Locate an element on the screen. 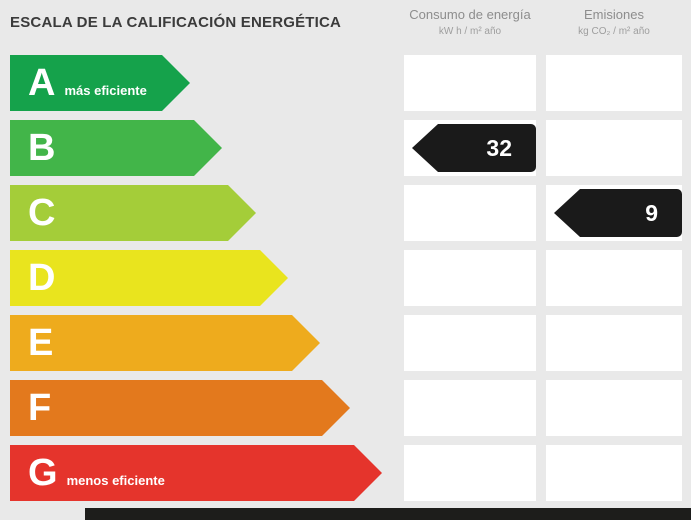 The width and height of the screenshot is (691, 520). emisiones-cell-g is located at coordinates (614, 473).